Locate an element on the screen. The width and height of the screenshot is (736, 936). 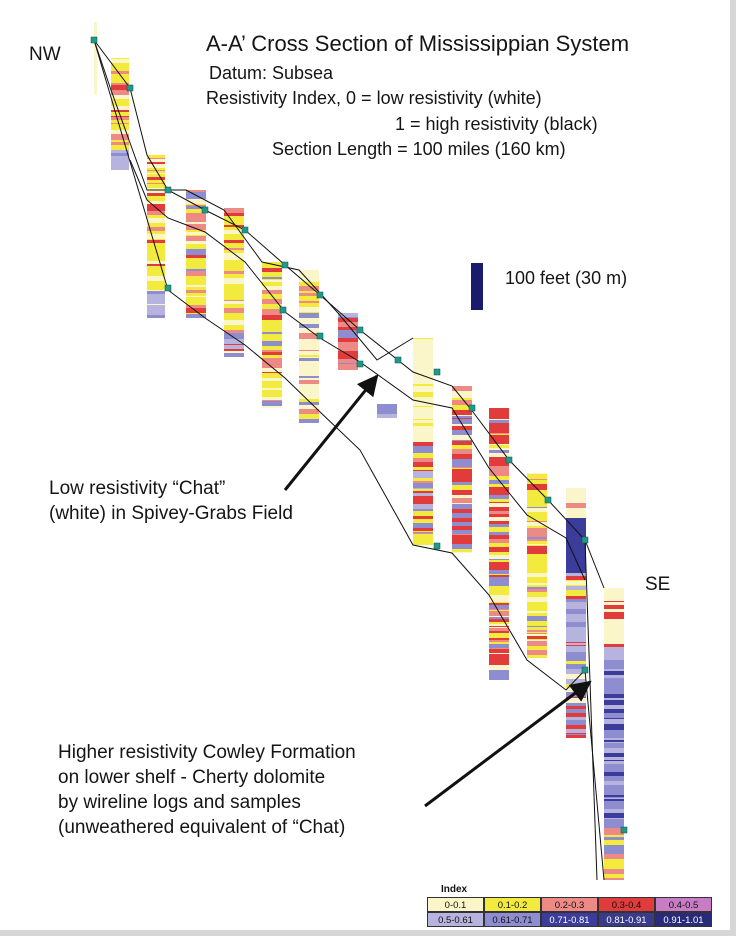
legend-swatch: 0.91-1.01 is located at coordinates (683, 919).